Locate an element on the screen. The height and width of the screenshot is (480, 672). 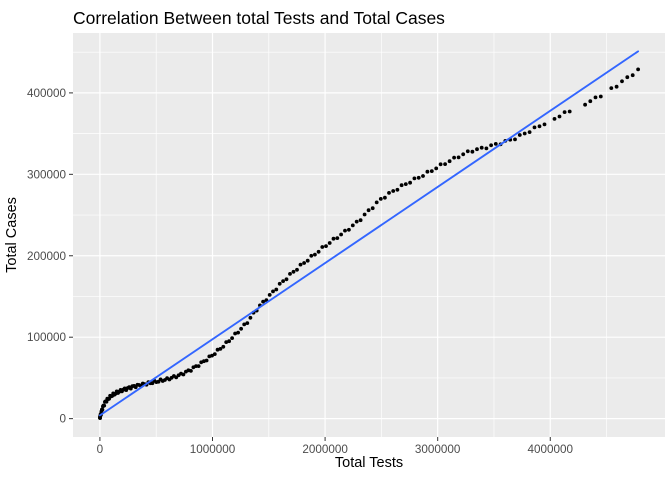
y-tick-label: 100000 is located at coordinates (47, 337).